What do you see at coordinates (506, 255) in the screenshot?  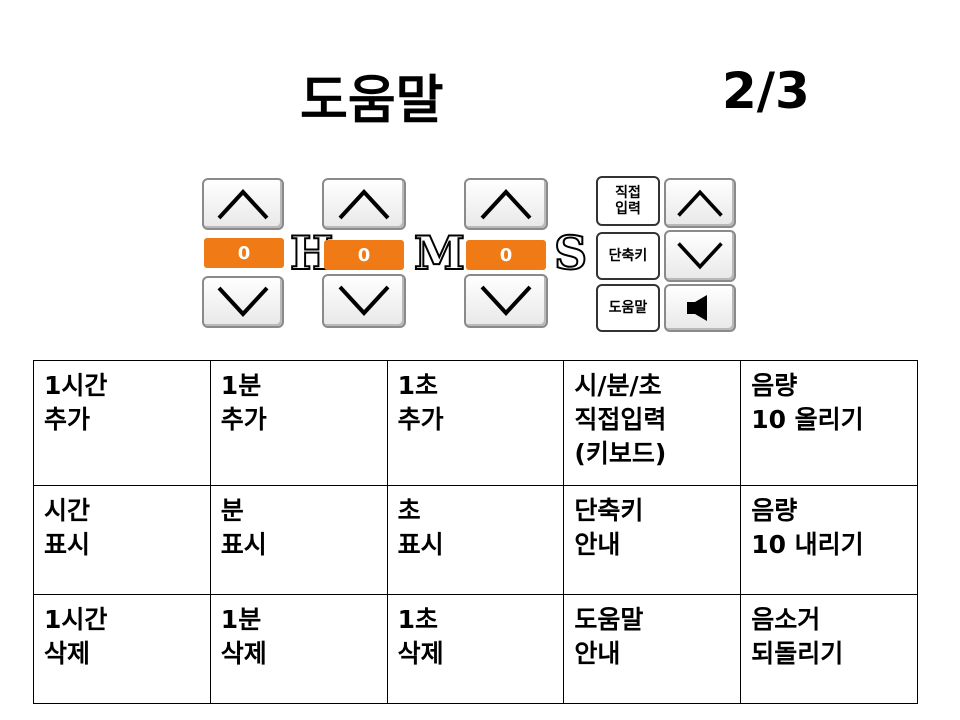 I see `seconds-value: 0` at bounding box center [506, 255].